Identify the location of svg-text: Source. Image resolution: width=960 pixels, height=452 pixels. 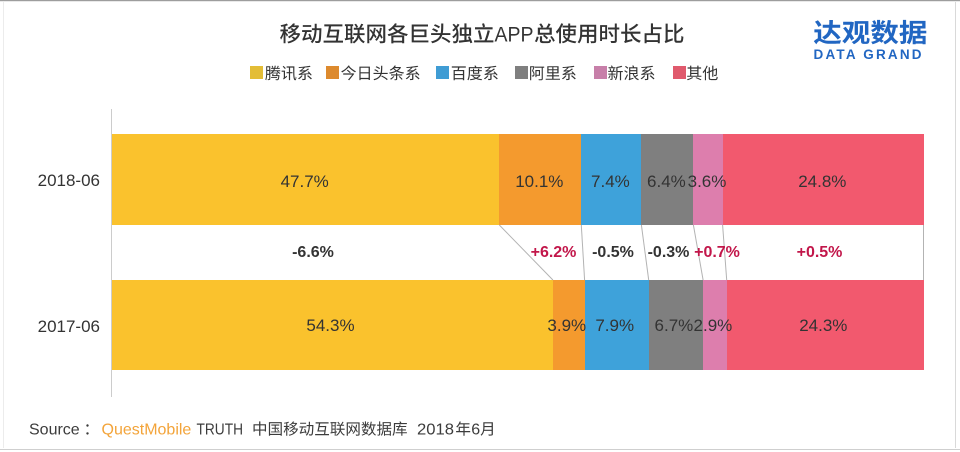
(54, 430).